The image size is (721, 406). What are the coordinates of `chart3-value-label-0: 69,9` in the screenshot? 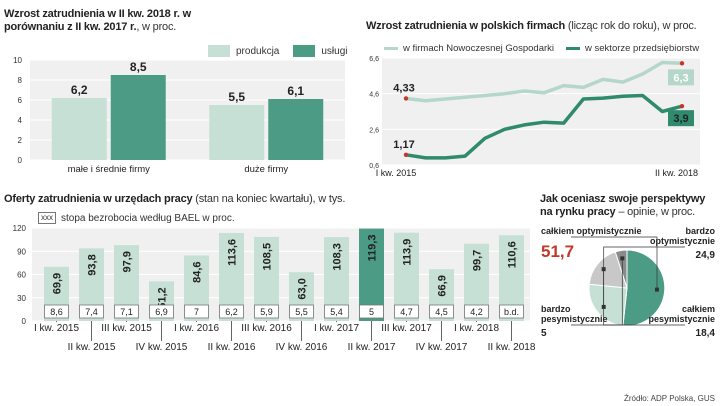 It's located at (58, 283).